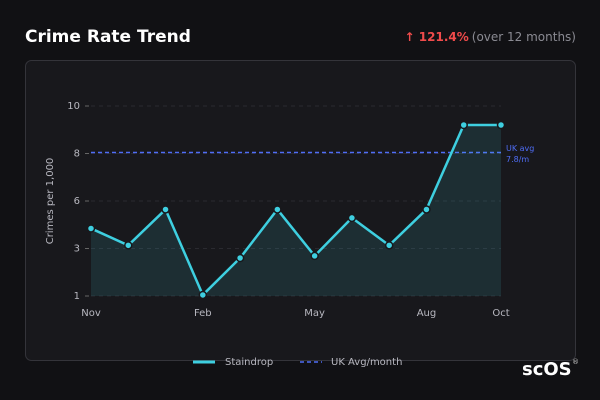 The width and height of the screenshot is (600, 400). Describe the element at coordinates (50, 201) in the screenshot. I see `y-axis-label: Crimes per 1,000` at that location.